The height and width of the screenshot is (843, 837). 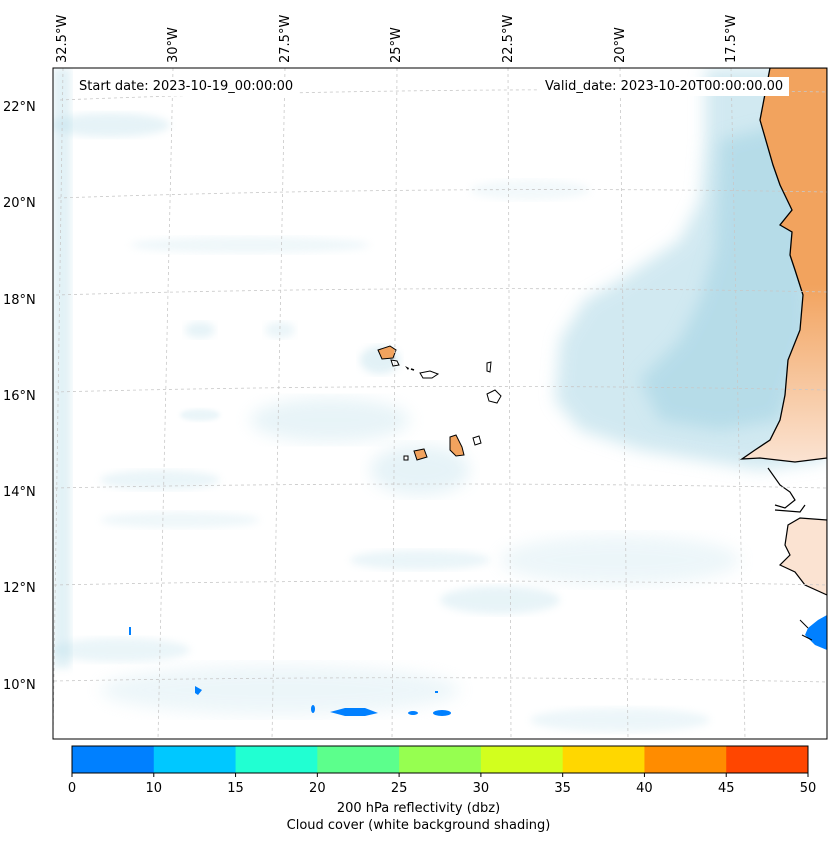 What do you see at coordinates (418, 808) in the screenshot?
I see `colorbar-title: 200 hPa reflectivity (dbz)` at bounding box center [418, 808].